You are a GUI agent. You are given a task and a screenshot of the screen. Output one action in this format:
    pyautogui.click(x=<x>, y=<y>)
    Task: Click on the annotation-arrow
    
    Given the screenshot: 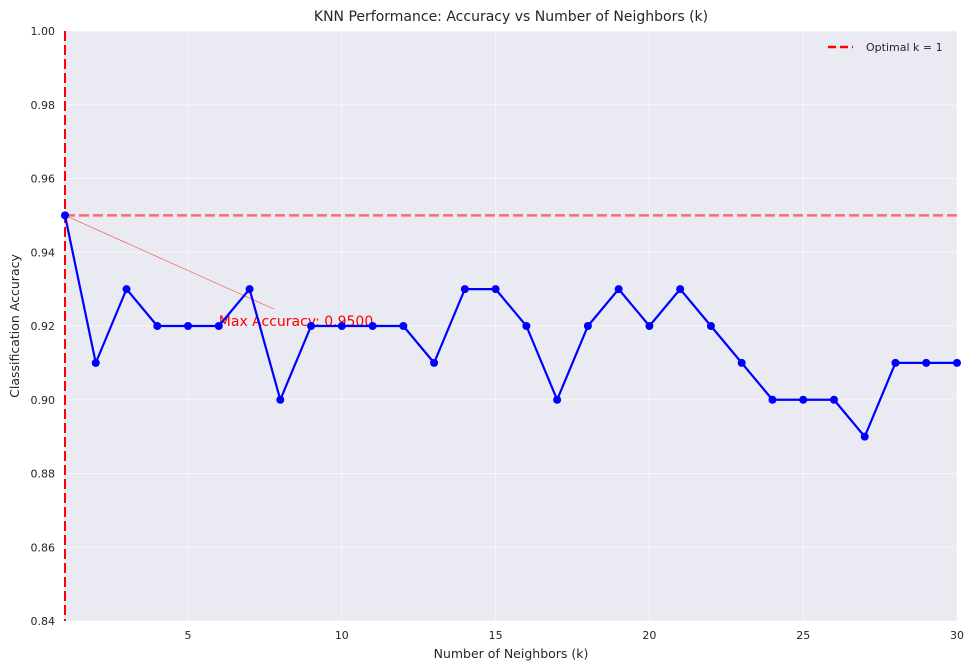 What is the action you would take?
    pyautogui.click(x=169, y=262)
    